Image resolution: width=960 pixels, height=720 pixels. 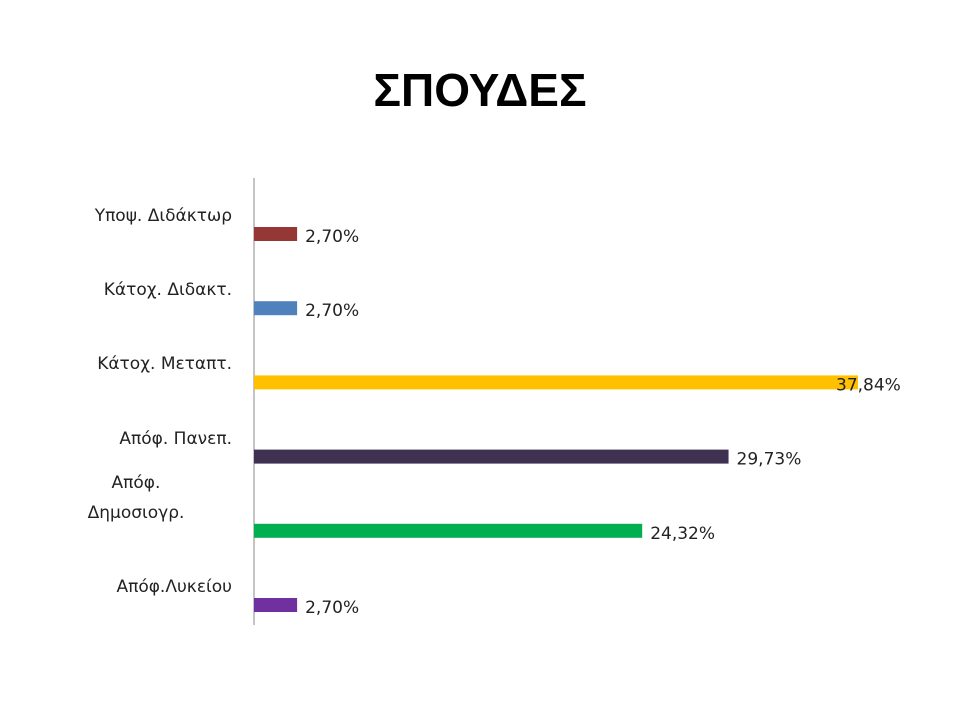 I want to click on category-label: Κάτοχ. Διδακτ., so click(x=167, y=290).